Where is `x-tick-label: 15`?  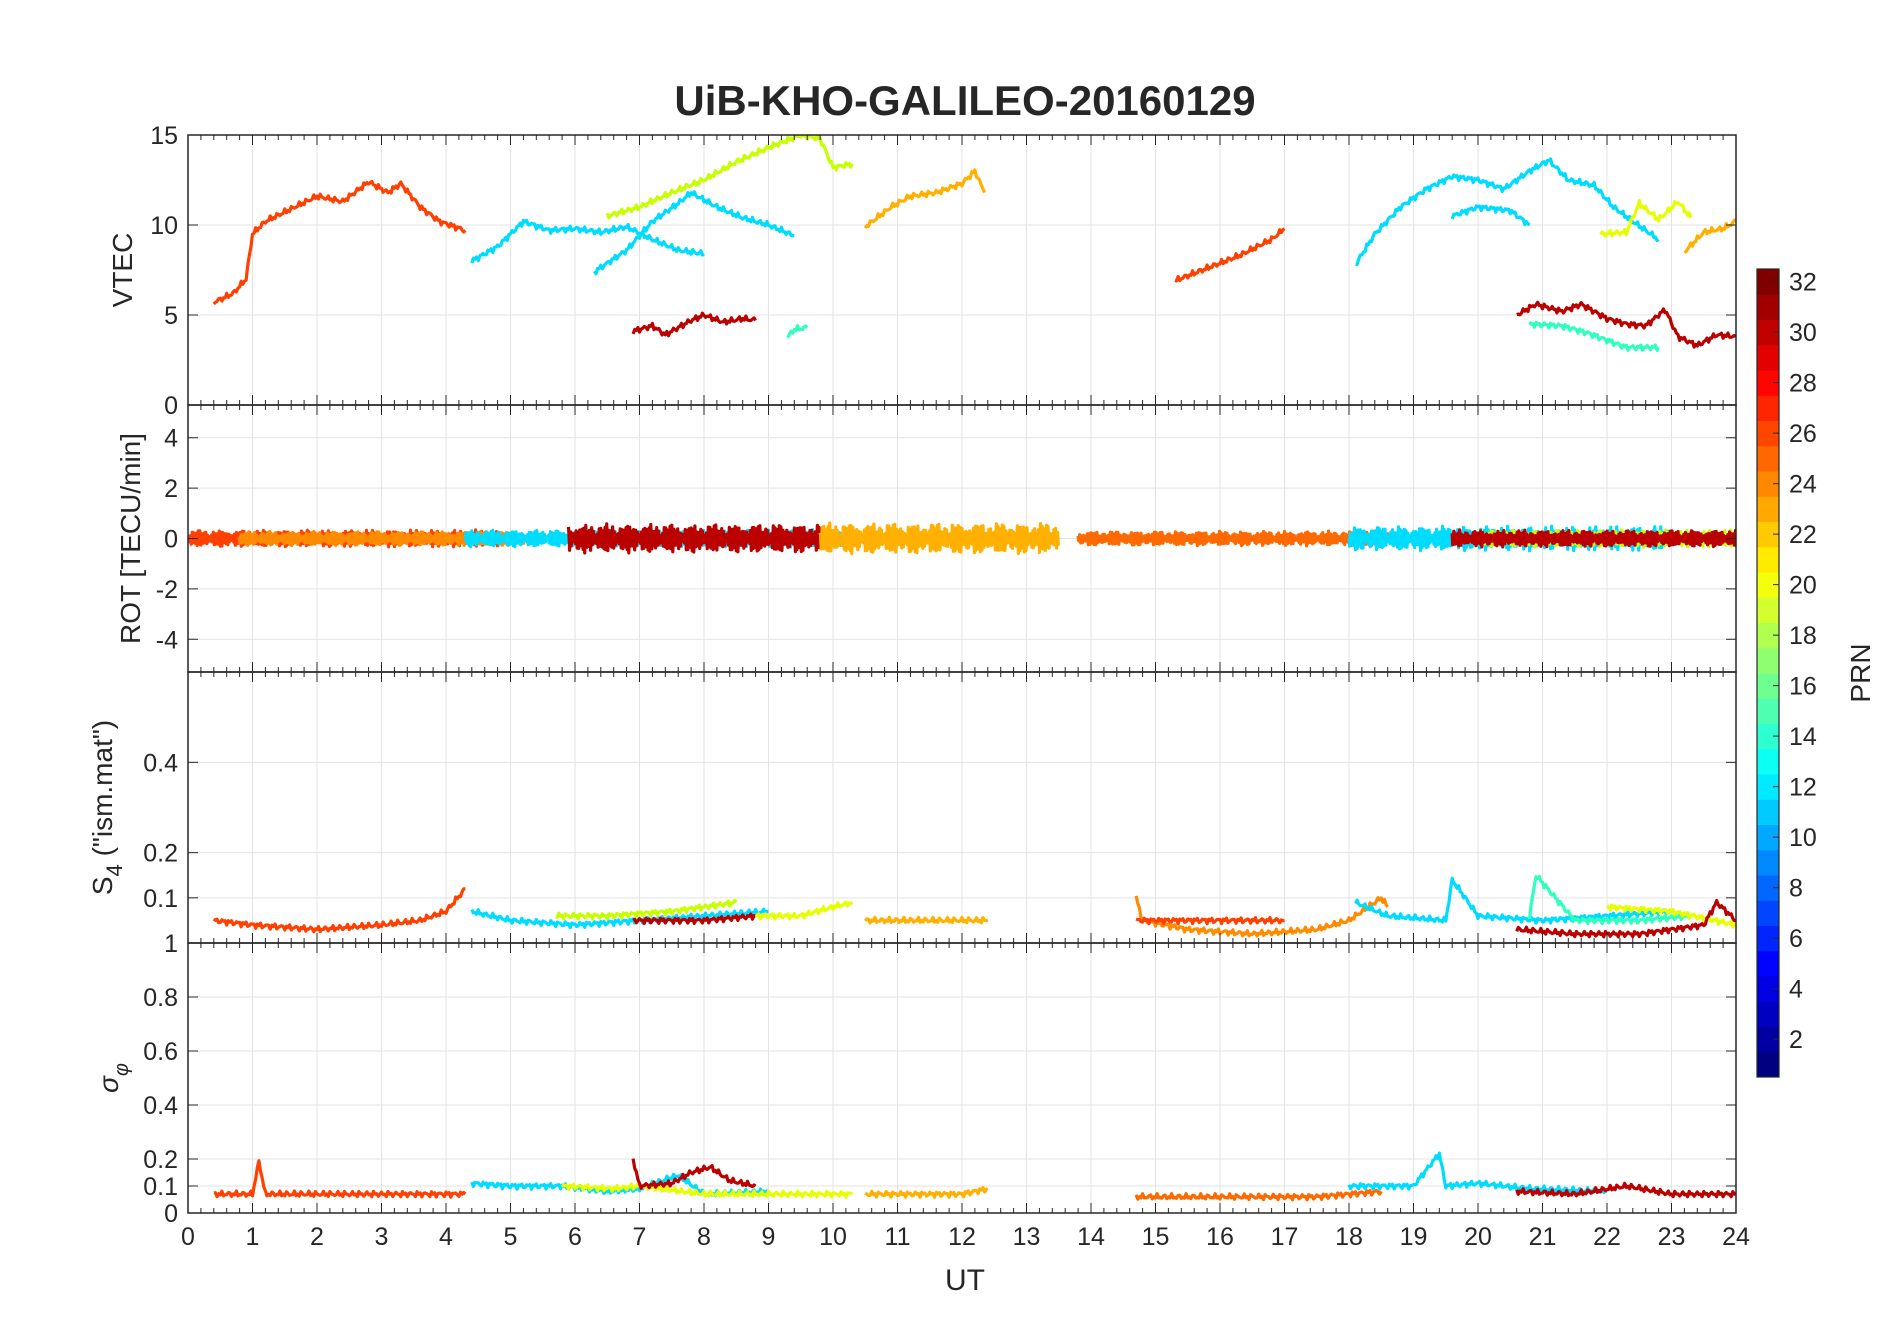 x-tick-label: 15 is located at coordinates (1156, 1237).